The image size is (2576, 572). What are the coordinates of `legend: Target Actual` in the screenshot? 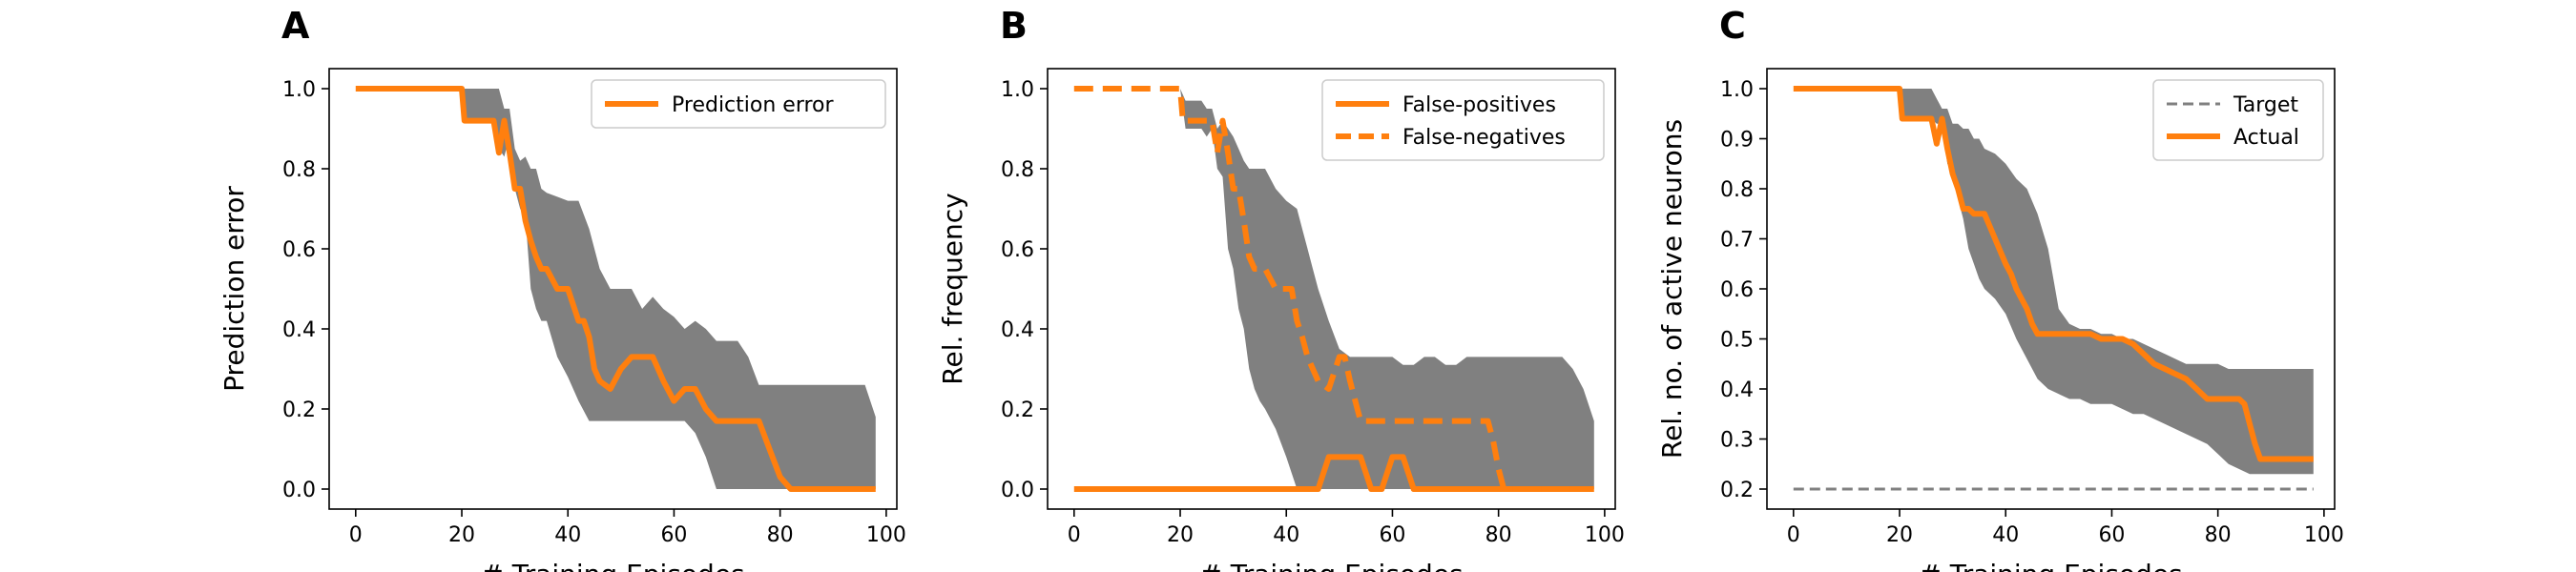 It's located at (2238, 120).